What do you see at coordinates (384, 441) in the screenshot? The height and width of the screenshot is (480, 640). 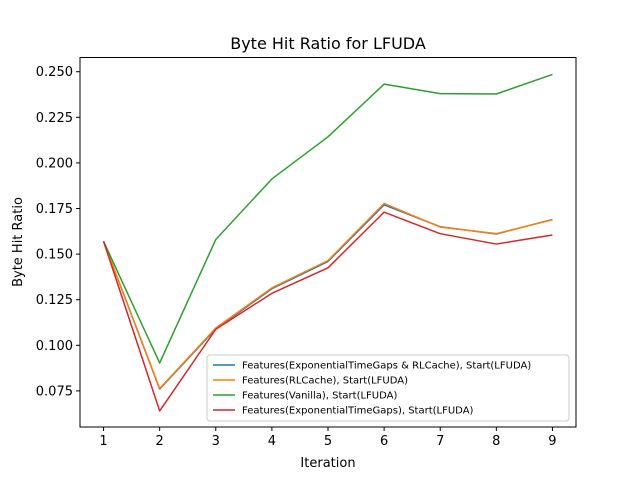 I see `x-tick-label: 6` at bounding box center [384, 441].